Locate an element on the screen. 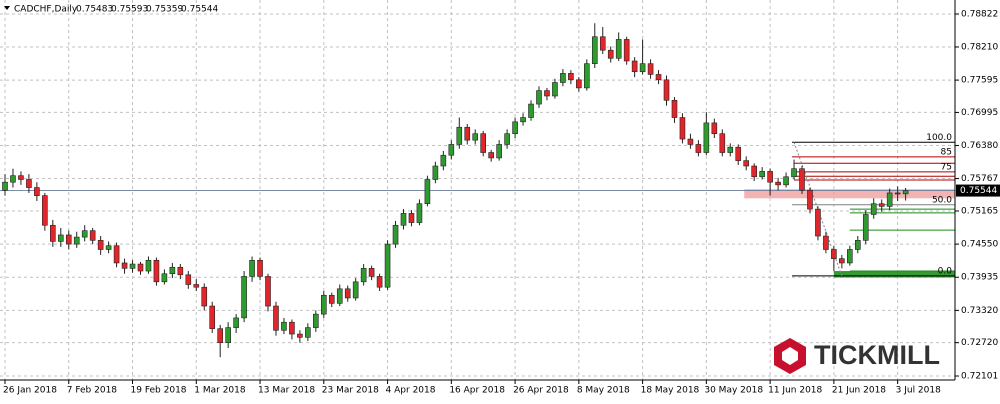 This screenshot has width=1000, height=404. x-tick-label: 26 Apr 2018 is located at coordinates (541, 391).